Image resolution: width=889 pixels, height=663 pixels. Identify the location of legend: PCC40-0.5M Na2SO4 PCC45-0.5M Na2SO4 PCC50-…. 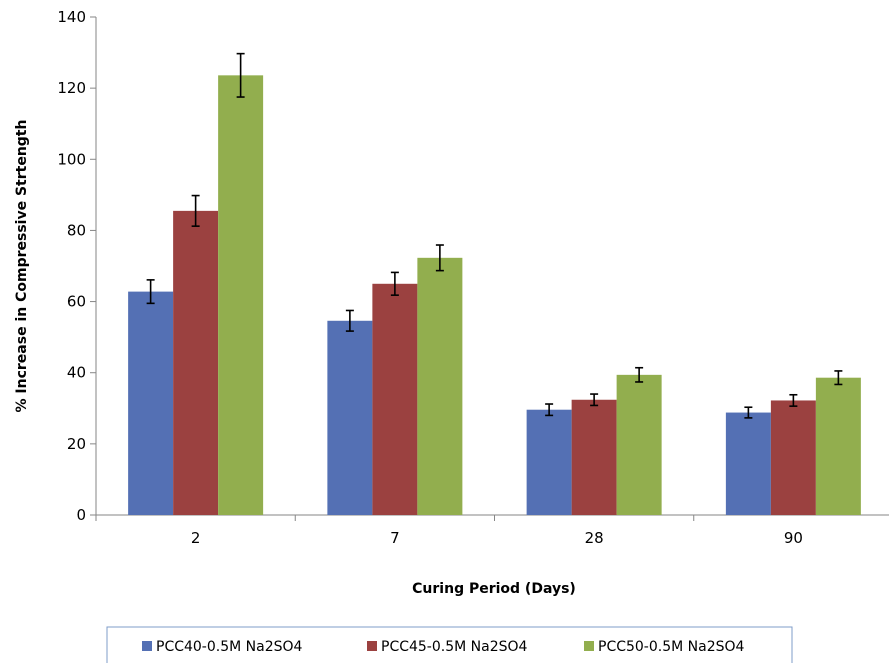
(449, 644).